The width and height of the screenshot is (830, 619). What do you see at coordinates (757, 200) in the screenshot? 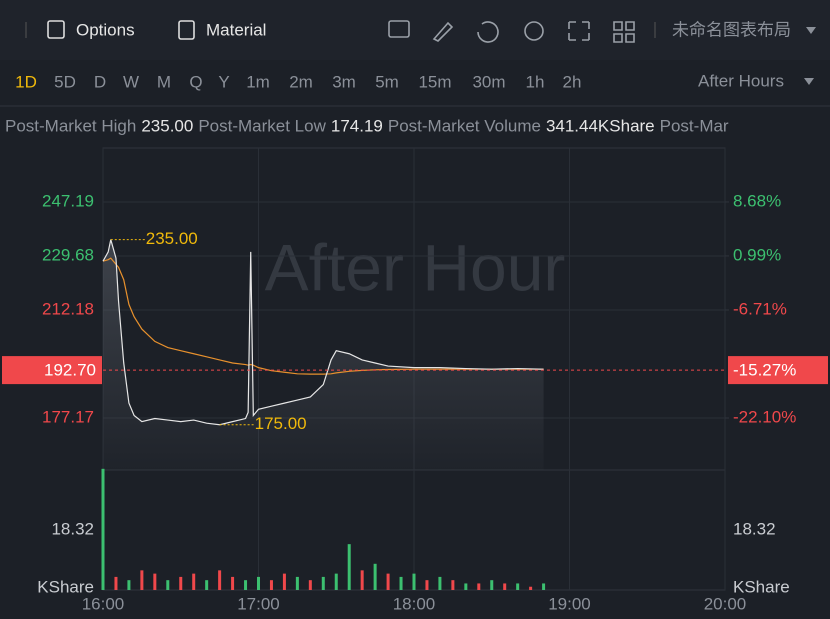
I see `y2-tick-label: 8.68%` at bounding box center [757, 200].